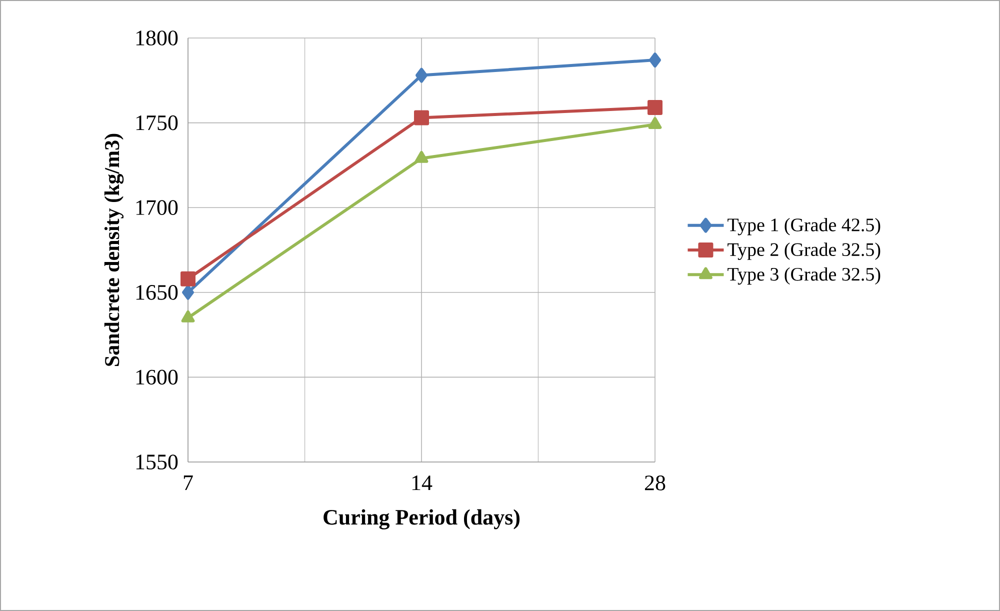 This screenshot has height=611, width=1000. I want to click on x-axis-title: Curing Period (days), so click(422, 519).